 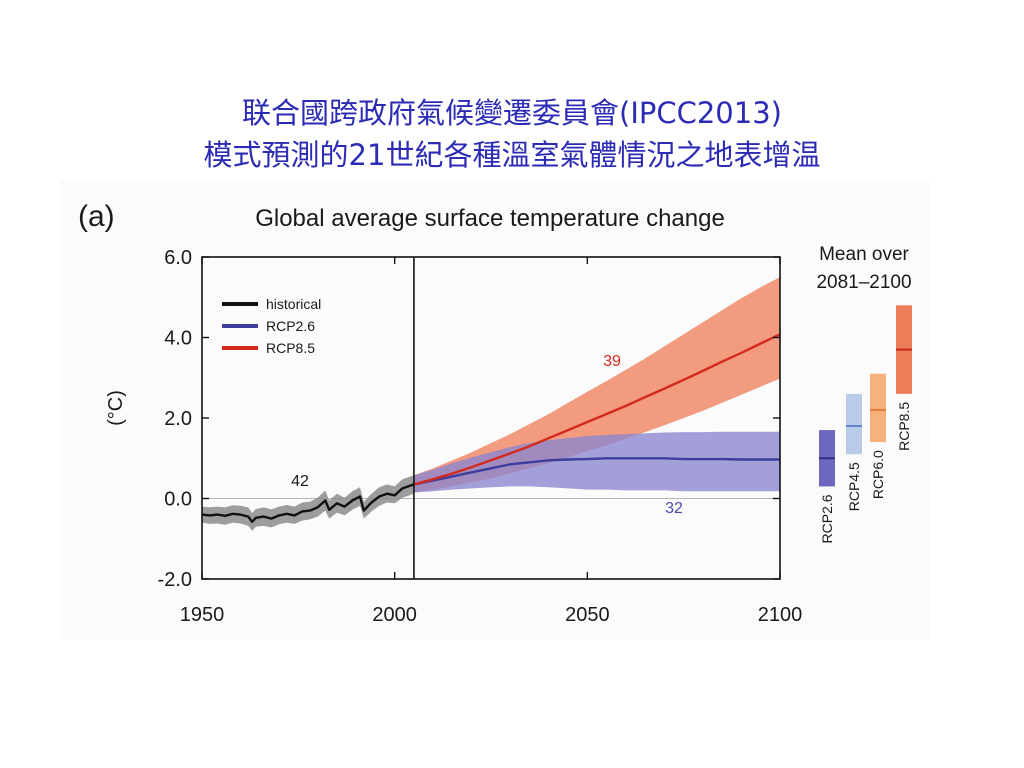 What do you see at coordinates (878, 408) in the screenshot?
I see `side-bar-rcp60` at bounding box center [878, 408].